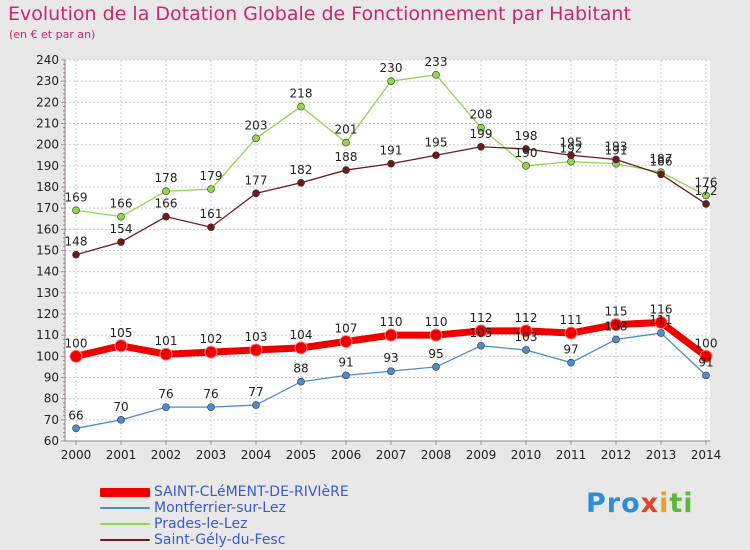  I want to click on y-tick-label: 210, so click(47, 124).